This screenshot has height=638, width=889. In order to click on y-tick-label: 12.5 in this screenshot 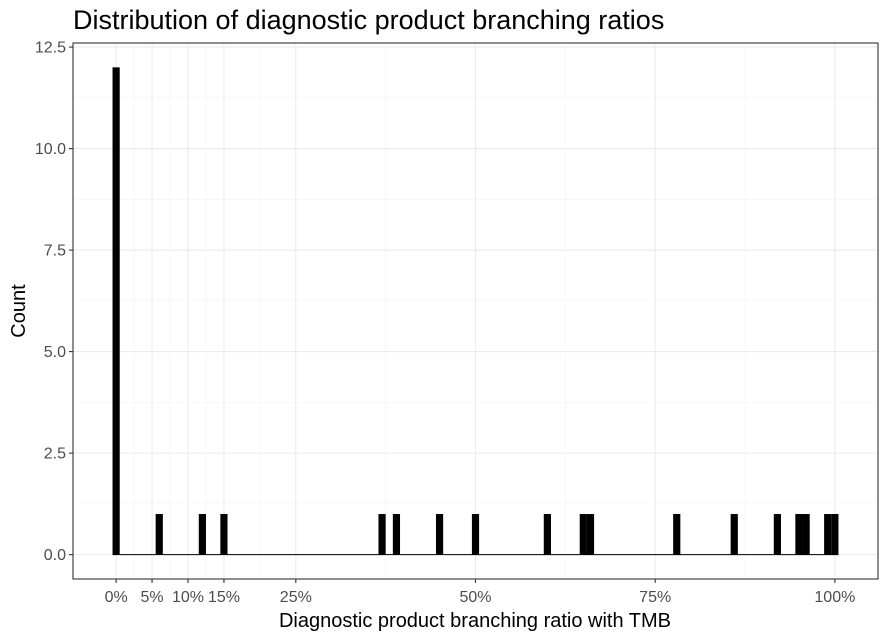, I will do `click(50, 48)`.